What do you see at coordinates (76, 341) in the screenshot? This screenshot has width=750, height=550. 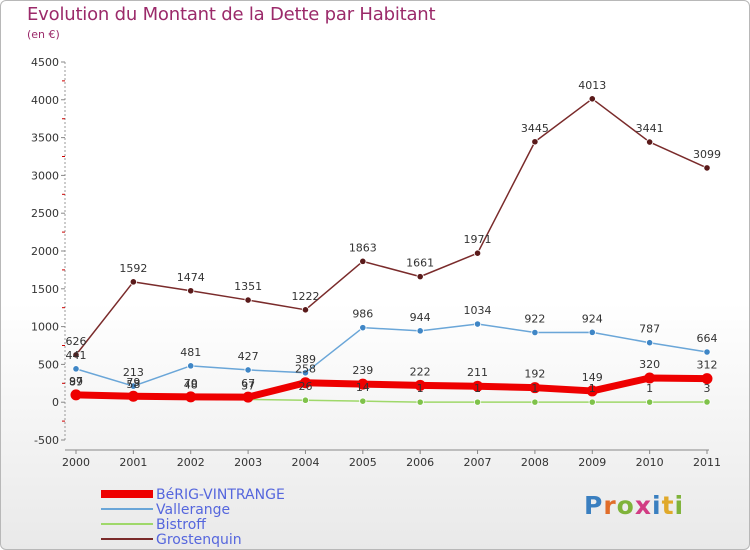 I see `data-label: 626` at bounding box center [76, 341].